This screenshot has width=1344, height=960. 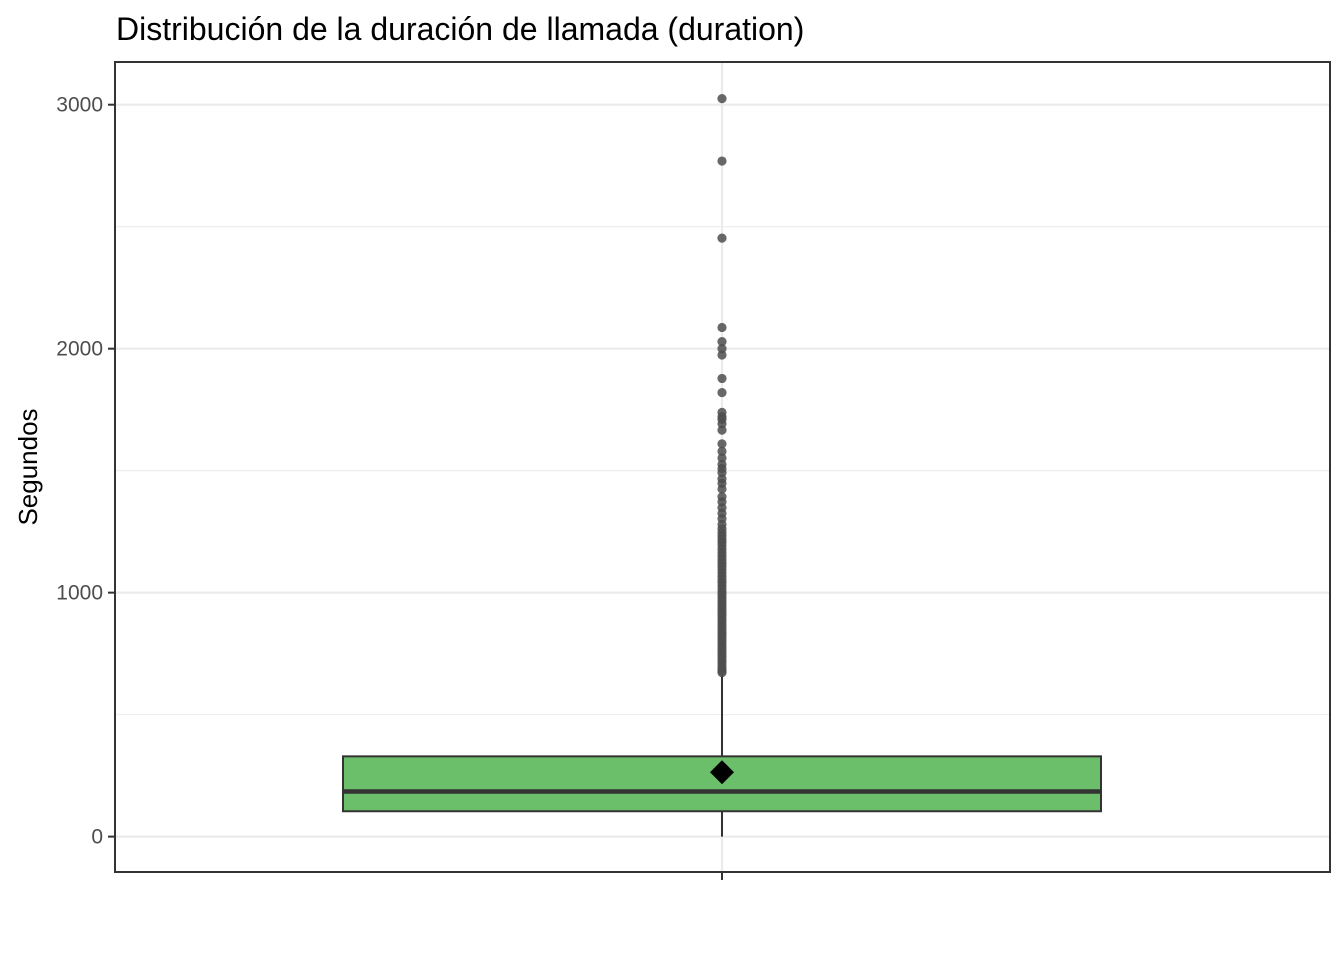 What do you see at coordinates (722, 755) in the screenshot?
I see `boxplot` at bounding box center [722, 755].